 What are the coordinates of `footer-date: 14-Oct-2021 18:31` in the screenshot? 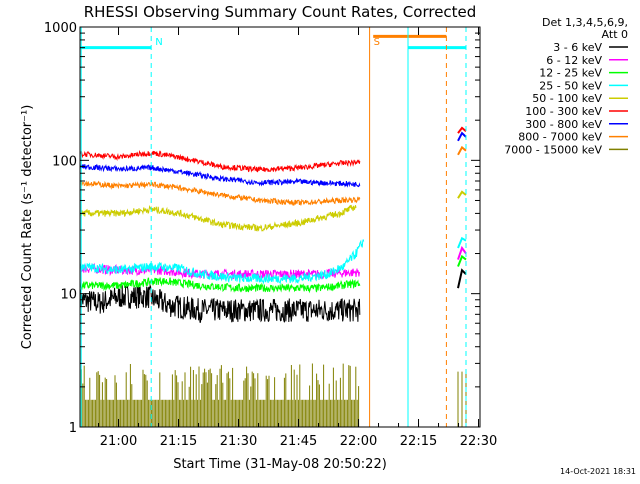 It's located at (598, 471).